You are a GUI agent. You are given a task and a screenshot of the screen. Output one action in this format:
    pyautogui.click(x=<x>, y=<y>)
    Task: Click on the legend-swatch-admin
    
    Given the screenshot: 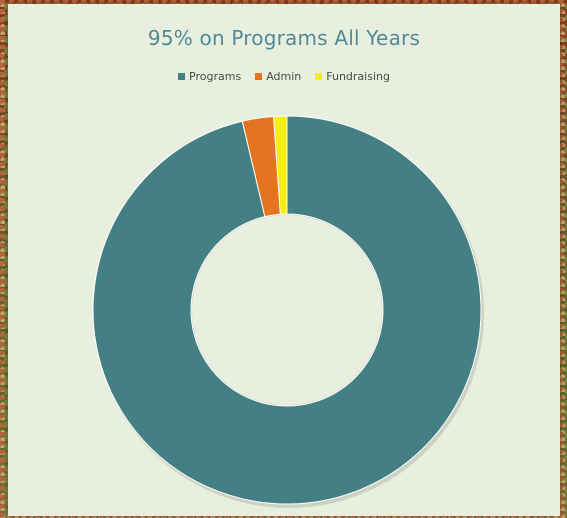 What is the action you would take?
    pyautogui.click(x=259, y=76)
    